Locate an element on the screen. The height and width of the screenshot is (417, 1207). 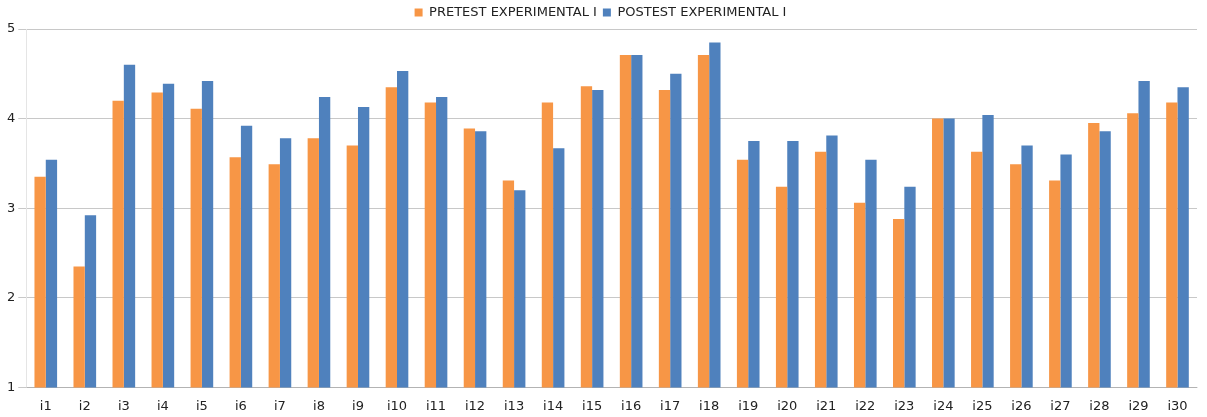
x-tick-label: i24 is located at coordinates (943, 405).